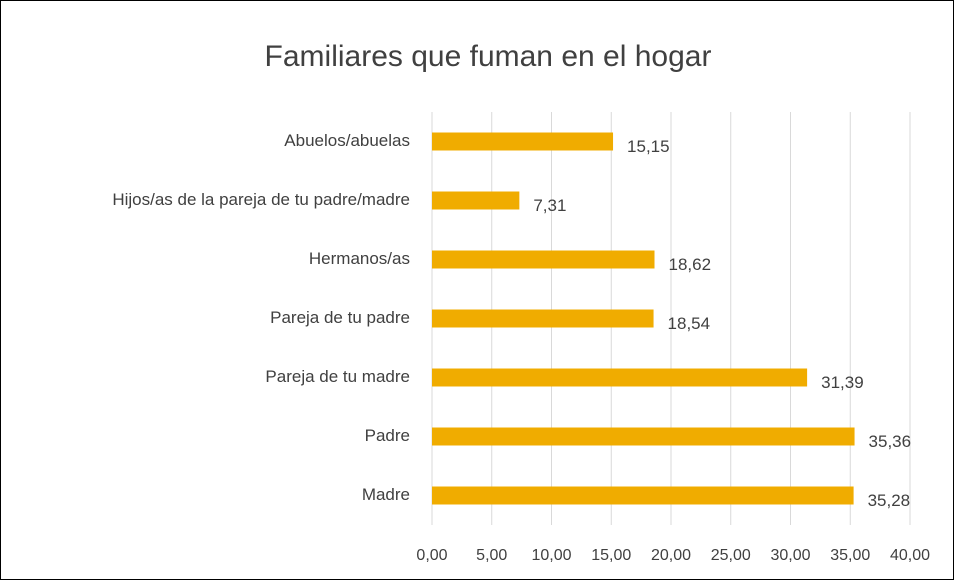 The image size is (954, 580). I want to click on x-tick-label: 10,00, so click(551, 555).